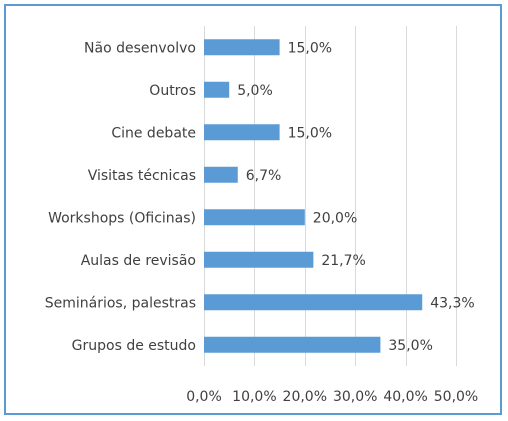 The image size is (508, 421). I want to click on x-tick-label-3: 30,0%, so click(355, 397).